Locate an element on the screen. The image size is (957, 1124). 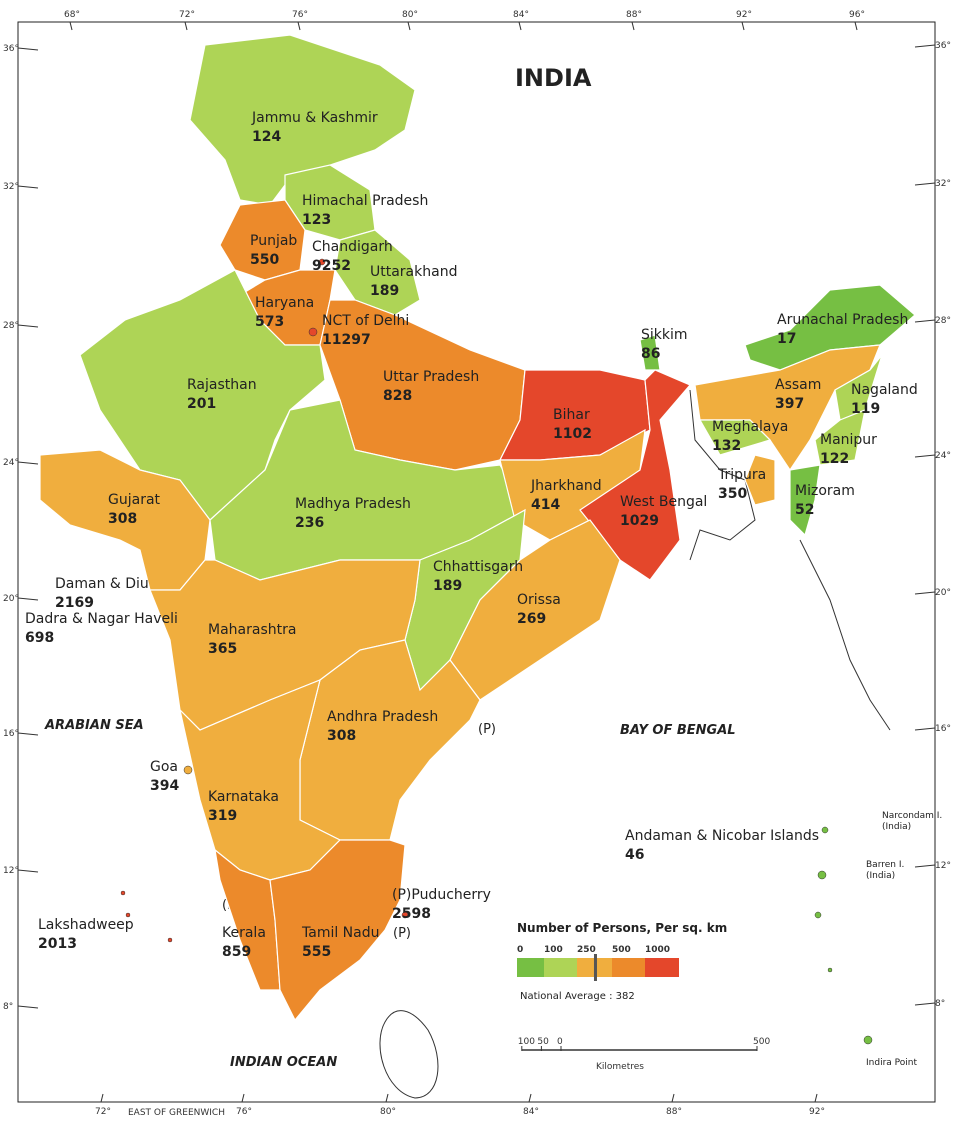
region-value: 573 is located at coordinates (269, 322).